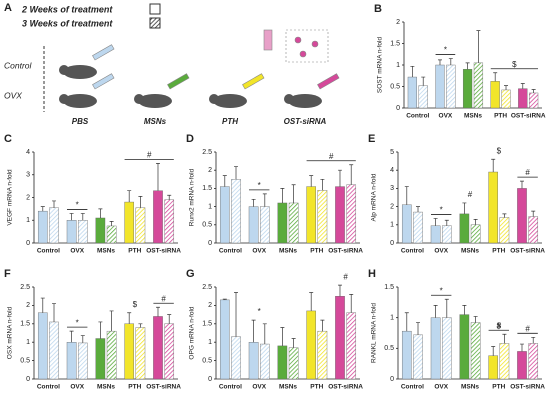 This screenshot has height=401, width=546. What do you see at coordinates (190, 274) in the screenshot?
I see `panel-letter: G` at bounding box center [190, 274].